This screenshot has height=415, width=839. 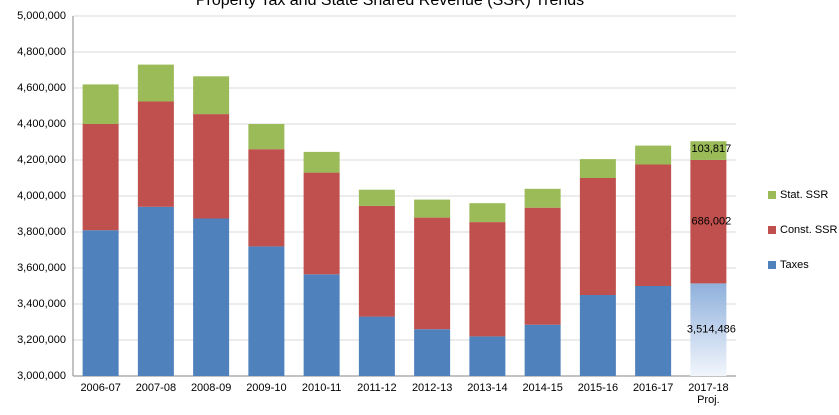 I want to click on x-tick-label: 2009-10, so click(x=266, y=388).